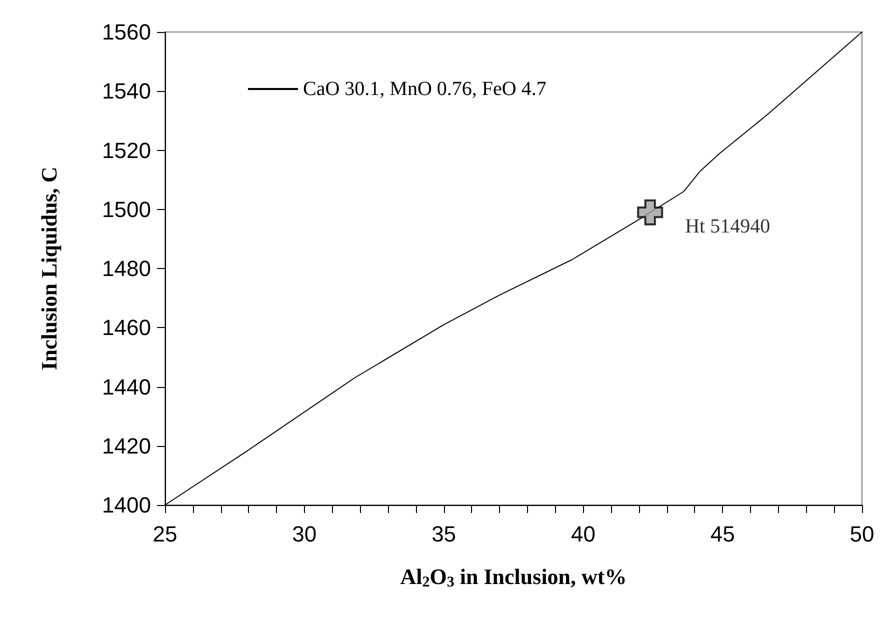 The image size is (892, 634). Describe the element at coordinates (126, 150) in the screenshot. I see `y-tick-label: 1520` at that location.